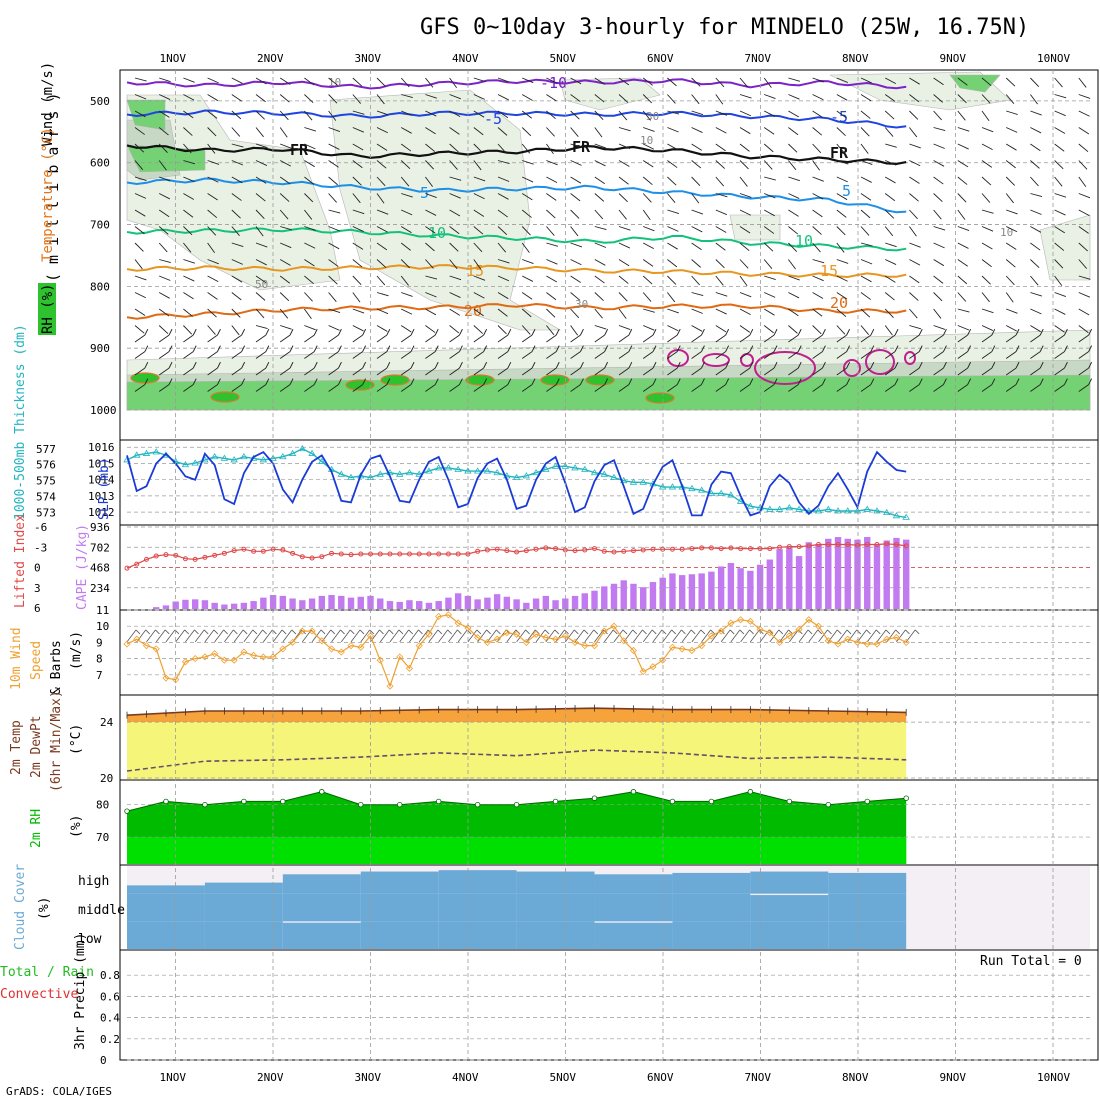 This screenshot has height=1104, width=1100. Describe the element at coordinates (516, 195) in the screenshot. I see `isotherm-line` at that location.